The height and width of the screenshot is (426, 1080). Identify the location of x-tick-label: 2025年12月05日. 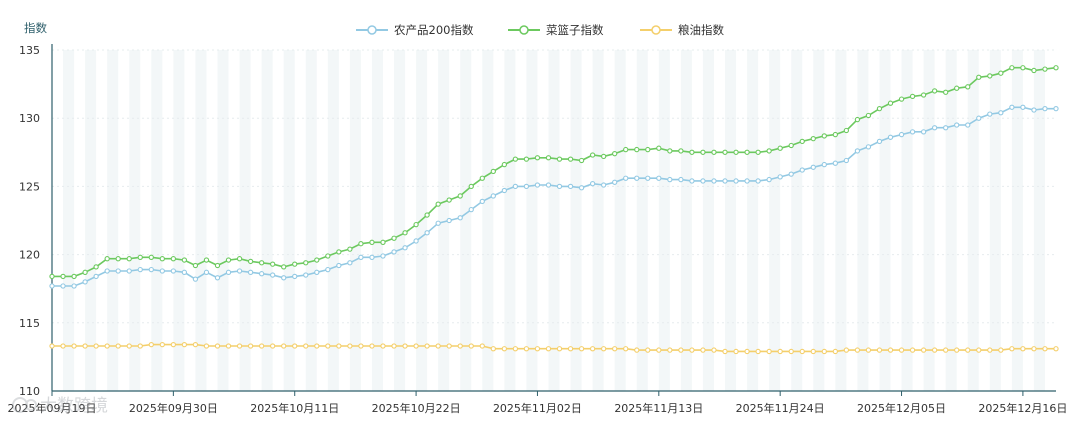
(901, 408).